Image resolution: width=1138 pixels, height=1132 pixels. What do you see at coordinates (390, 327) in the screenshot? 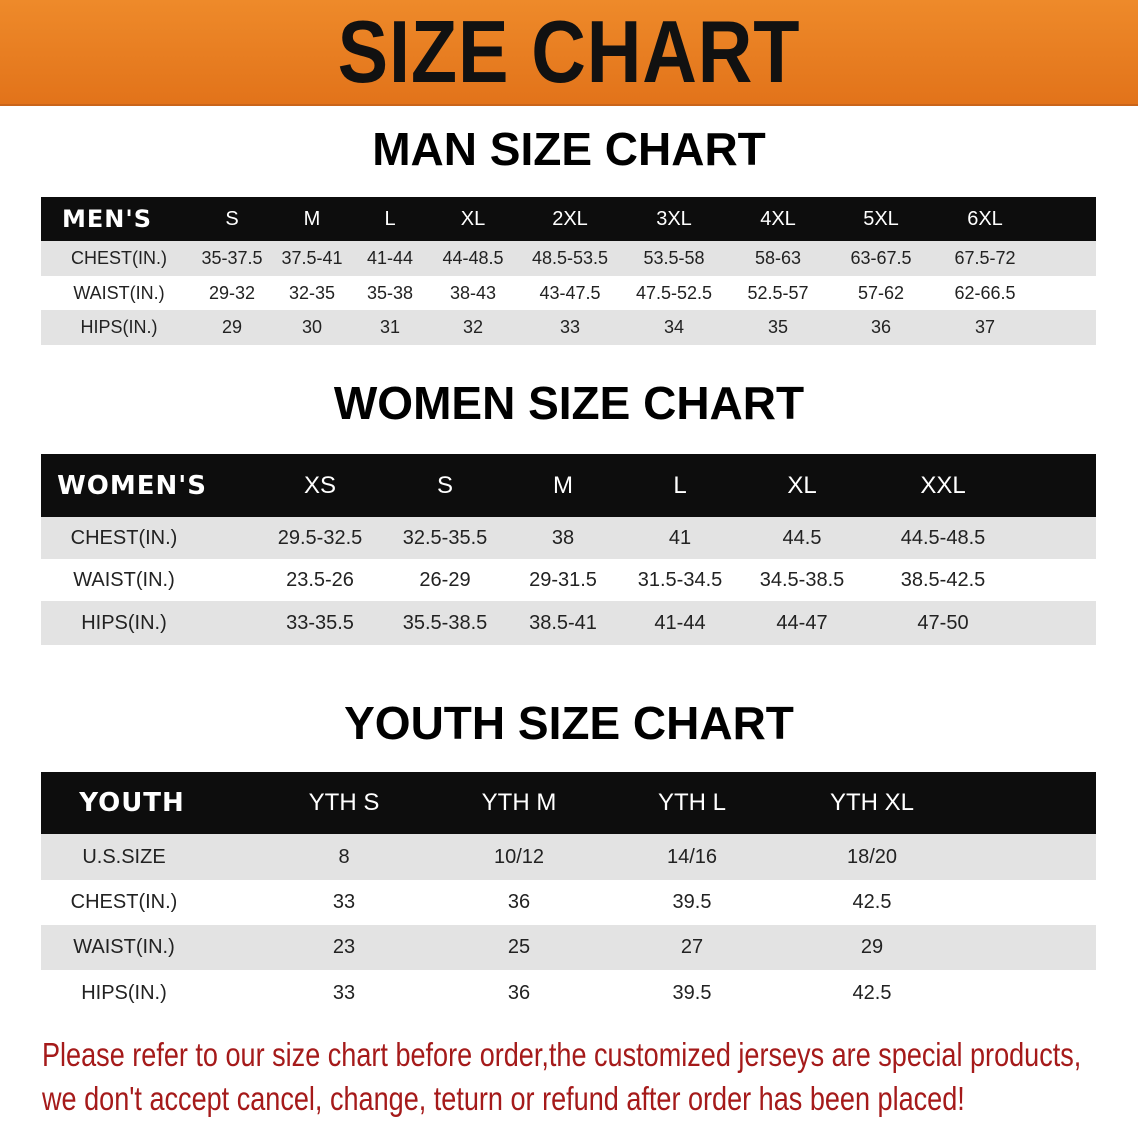
I see `measurement-cell: 31` at bounding box center [390, 327].